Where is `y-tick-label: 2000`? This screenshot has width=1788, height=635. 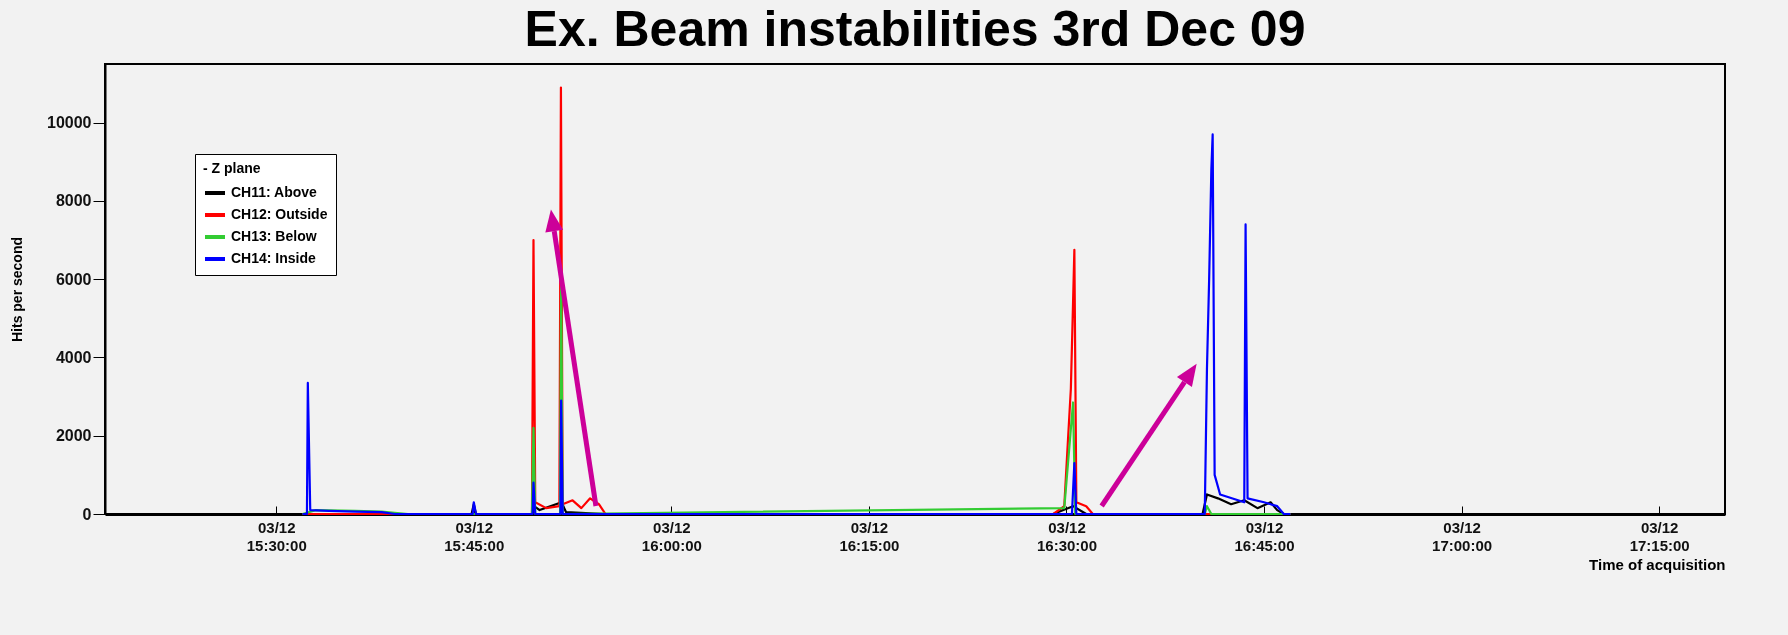
y-tick-label: 2000 is located at coordinates (73, 436).